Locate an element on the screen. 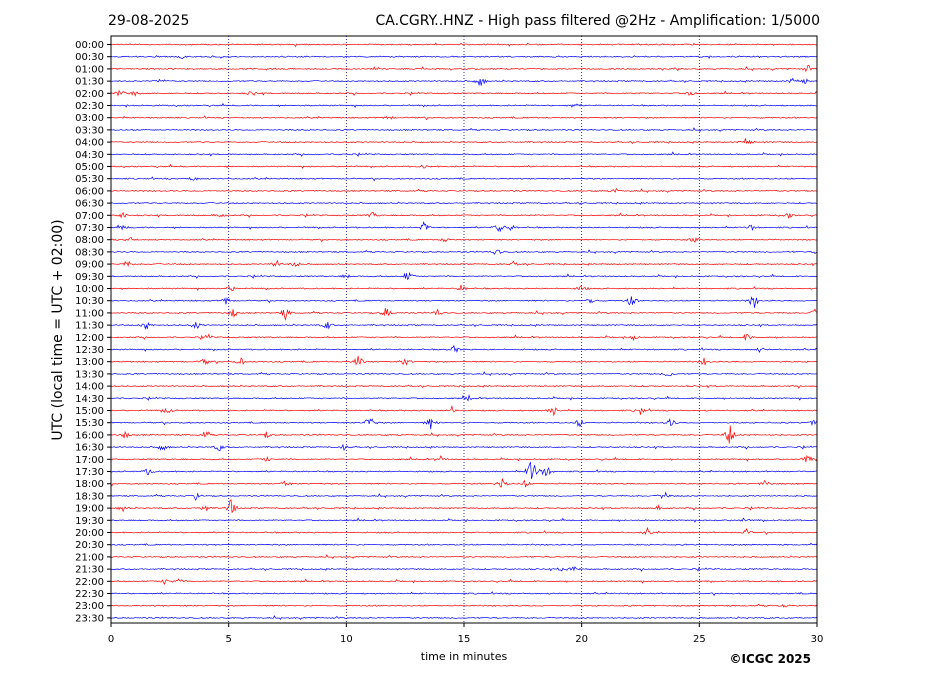  trace-row-21:00 is located at coordinates (464, 556).